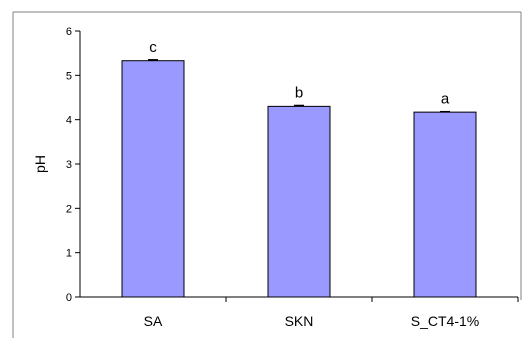 The image size is (522, 338). What do you see at coordinates (69, 121) in the screenshot?
I see `y-tick-label: 4` at bounding box center [69, 121].